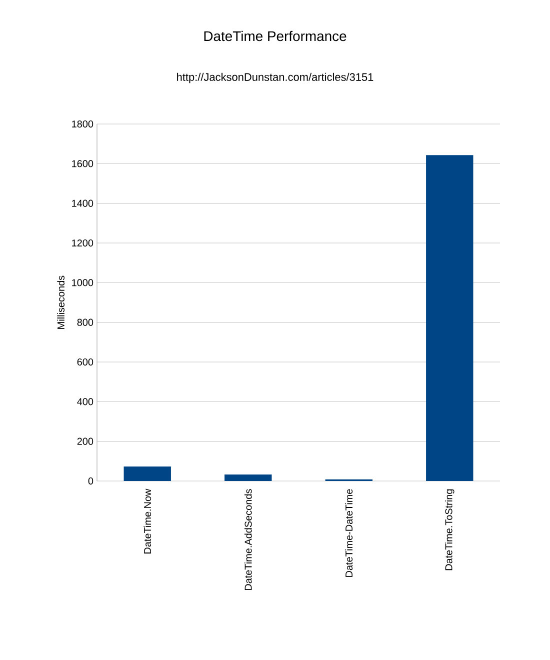  I want to click on x-tick-label: DateTime-DateTime, so click(349, 533).